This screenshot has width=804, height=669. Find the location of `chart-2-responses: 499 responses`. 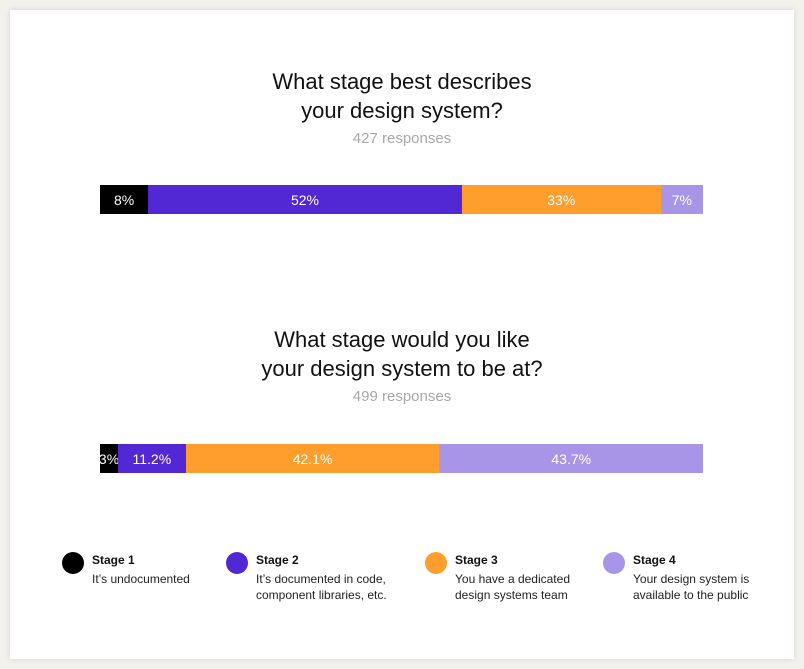

chart-2-responses: 499 responses is located at coordinates (402, 396).